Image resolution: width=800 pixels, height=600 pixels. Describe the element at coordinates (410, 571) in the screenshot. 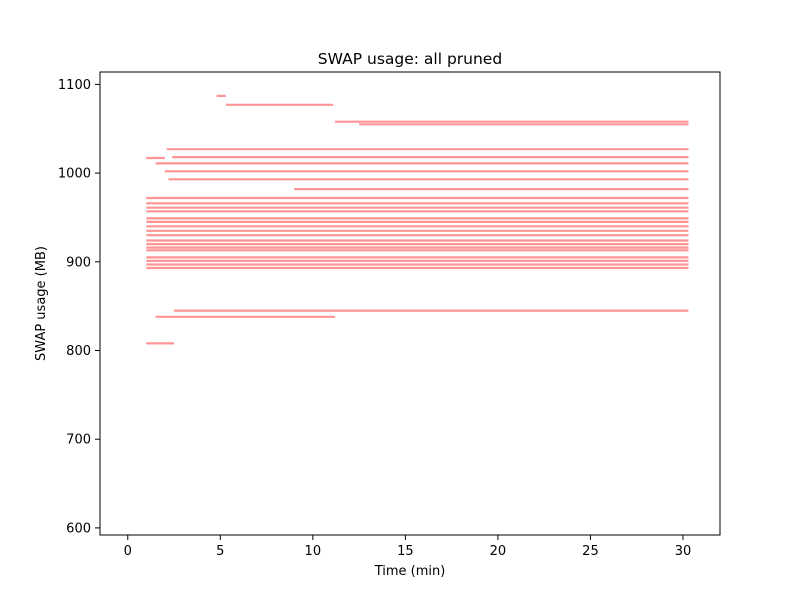

I see `x-axis-label: Time (min)` at that location.